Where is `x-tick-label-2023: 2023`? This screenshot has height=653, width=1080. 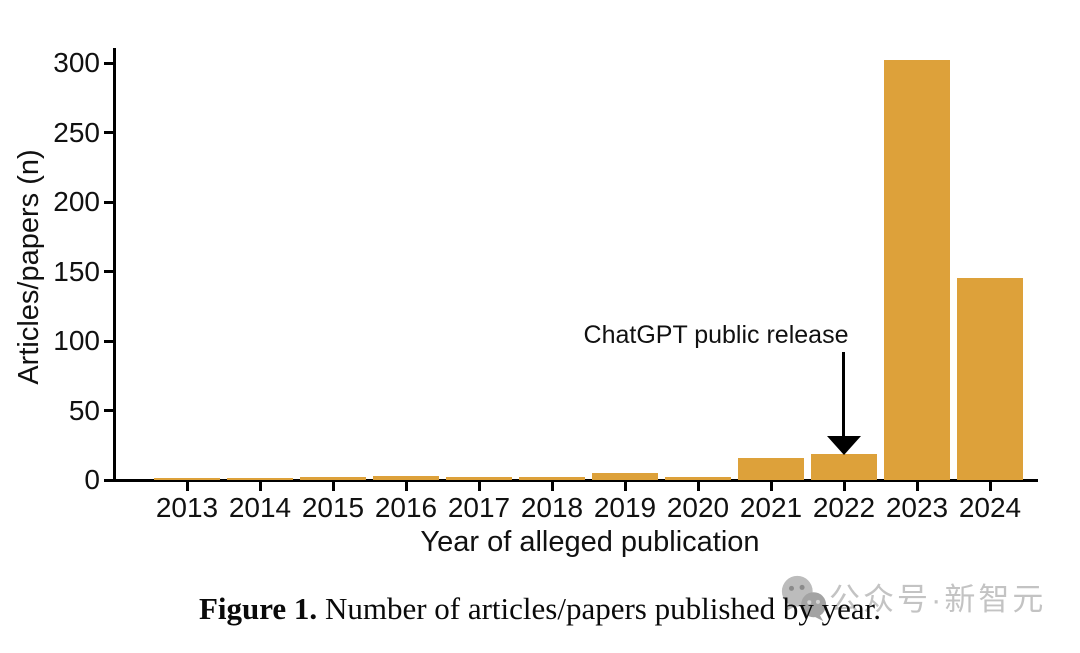
x-tick-label-2023: 2023 is located at coordinates (917, 507).